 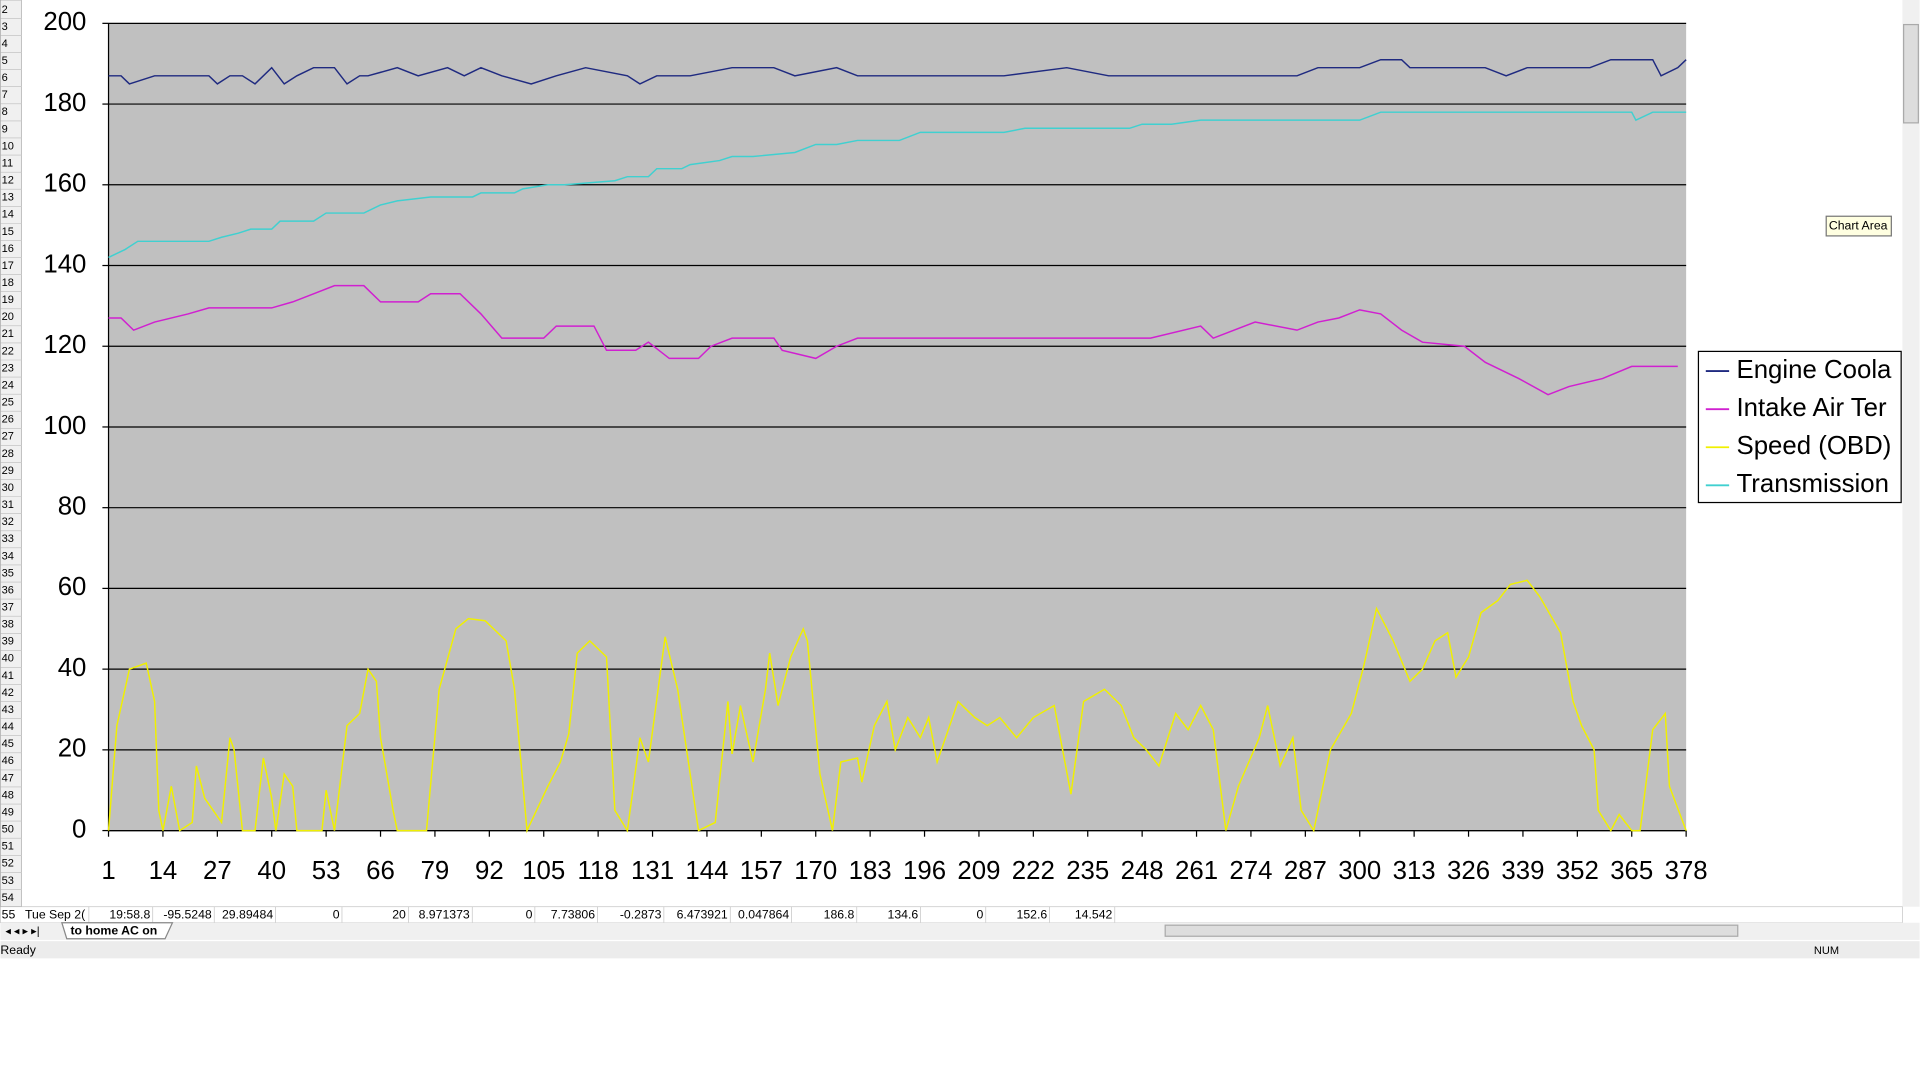 I want to click on x-tick-label: 92, so click(x=489, y=871).